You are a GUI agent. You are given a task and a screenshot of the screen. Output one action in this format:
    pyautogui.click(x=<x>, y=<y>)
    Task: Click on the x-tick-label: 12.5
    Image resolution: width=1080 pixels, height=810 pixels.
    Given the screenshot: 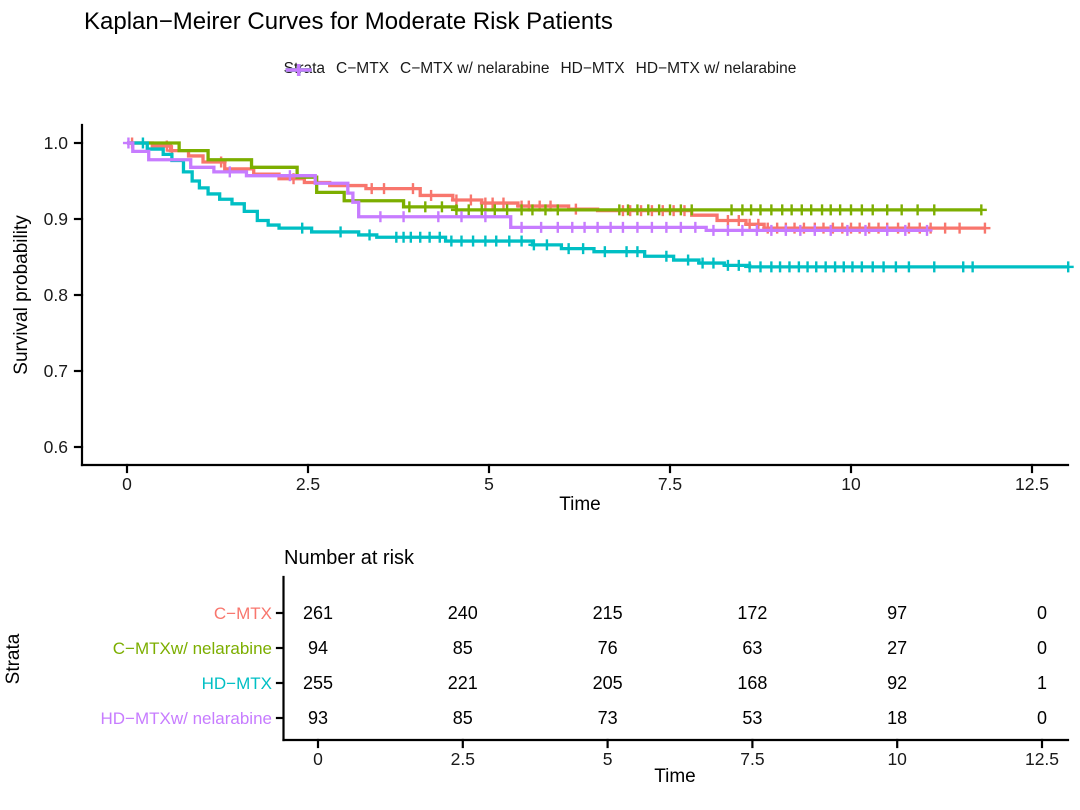 What is the action you would take?
    pyautogui.click(x=1032, y=484)
    